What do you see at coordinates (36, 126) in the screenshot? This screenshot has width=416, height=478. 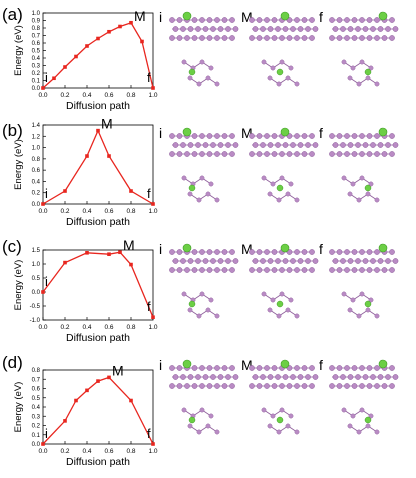 I see `y-tick-label: 1.4` at bounding box center [36, 126].